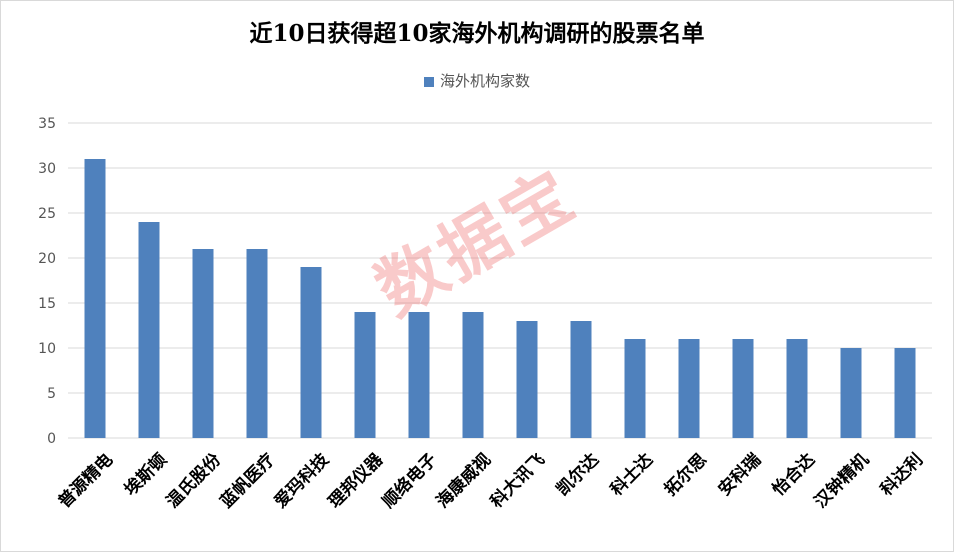 Image resolution: width=954 pixels, height=552 pixels. What do you see at coordinates (577, 474) in the screenshot?
I see `x-tick-label: 凯尔达` at bounding box center [577, 474].